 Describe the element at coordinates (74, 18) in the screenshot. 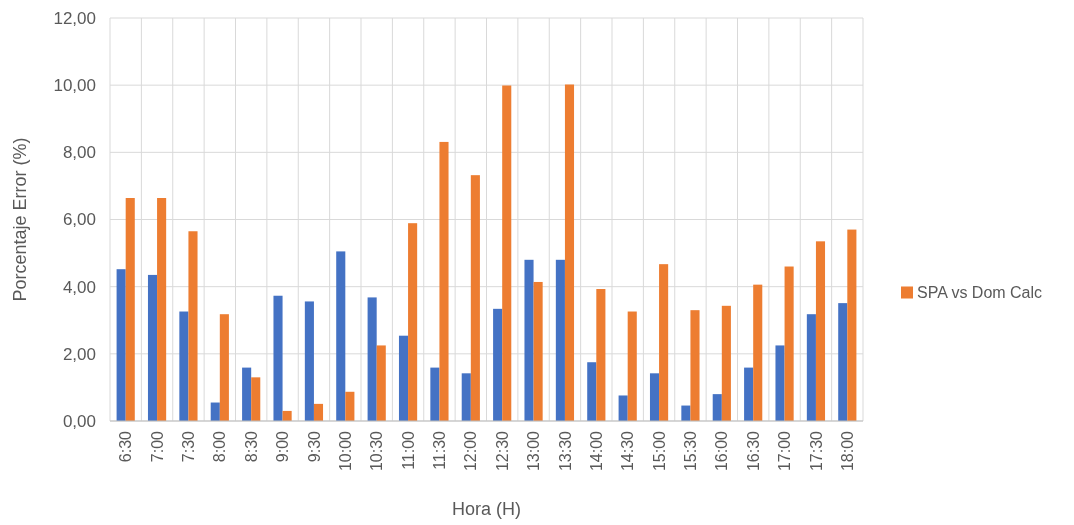

I see `y-tick-label: 12,00` at that location.